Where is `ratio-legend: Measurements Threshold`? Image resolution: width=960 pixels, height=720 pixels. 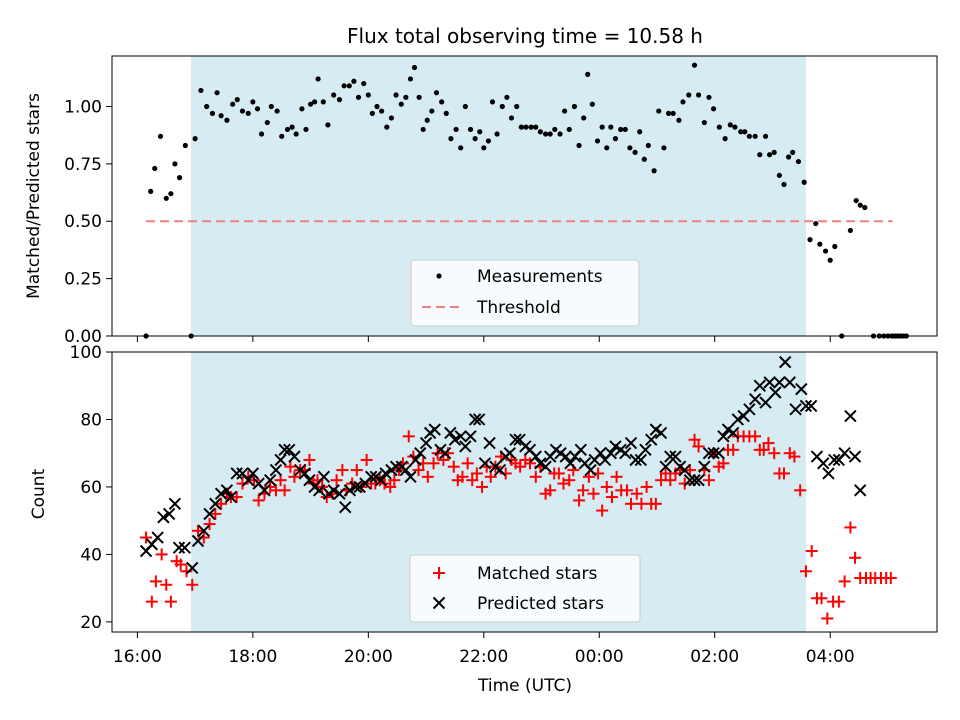
ratio-legend: Measurements Threshold is located at coordinates (525, 293).